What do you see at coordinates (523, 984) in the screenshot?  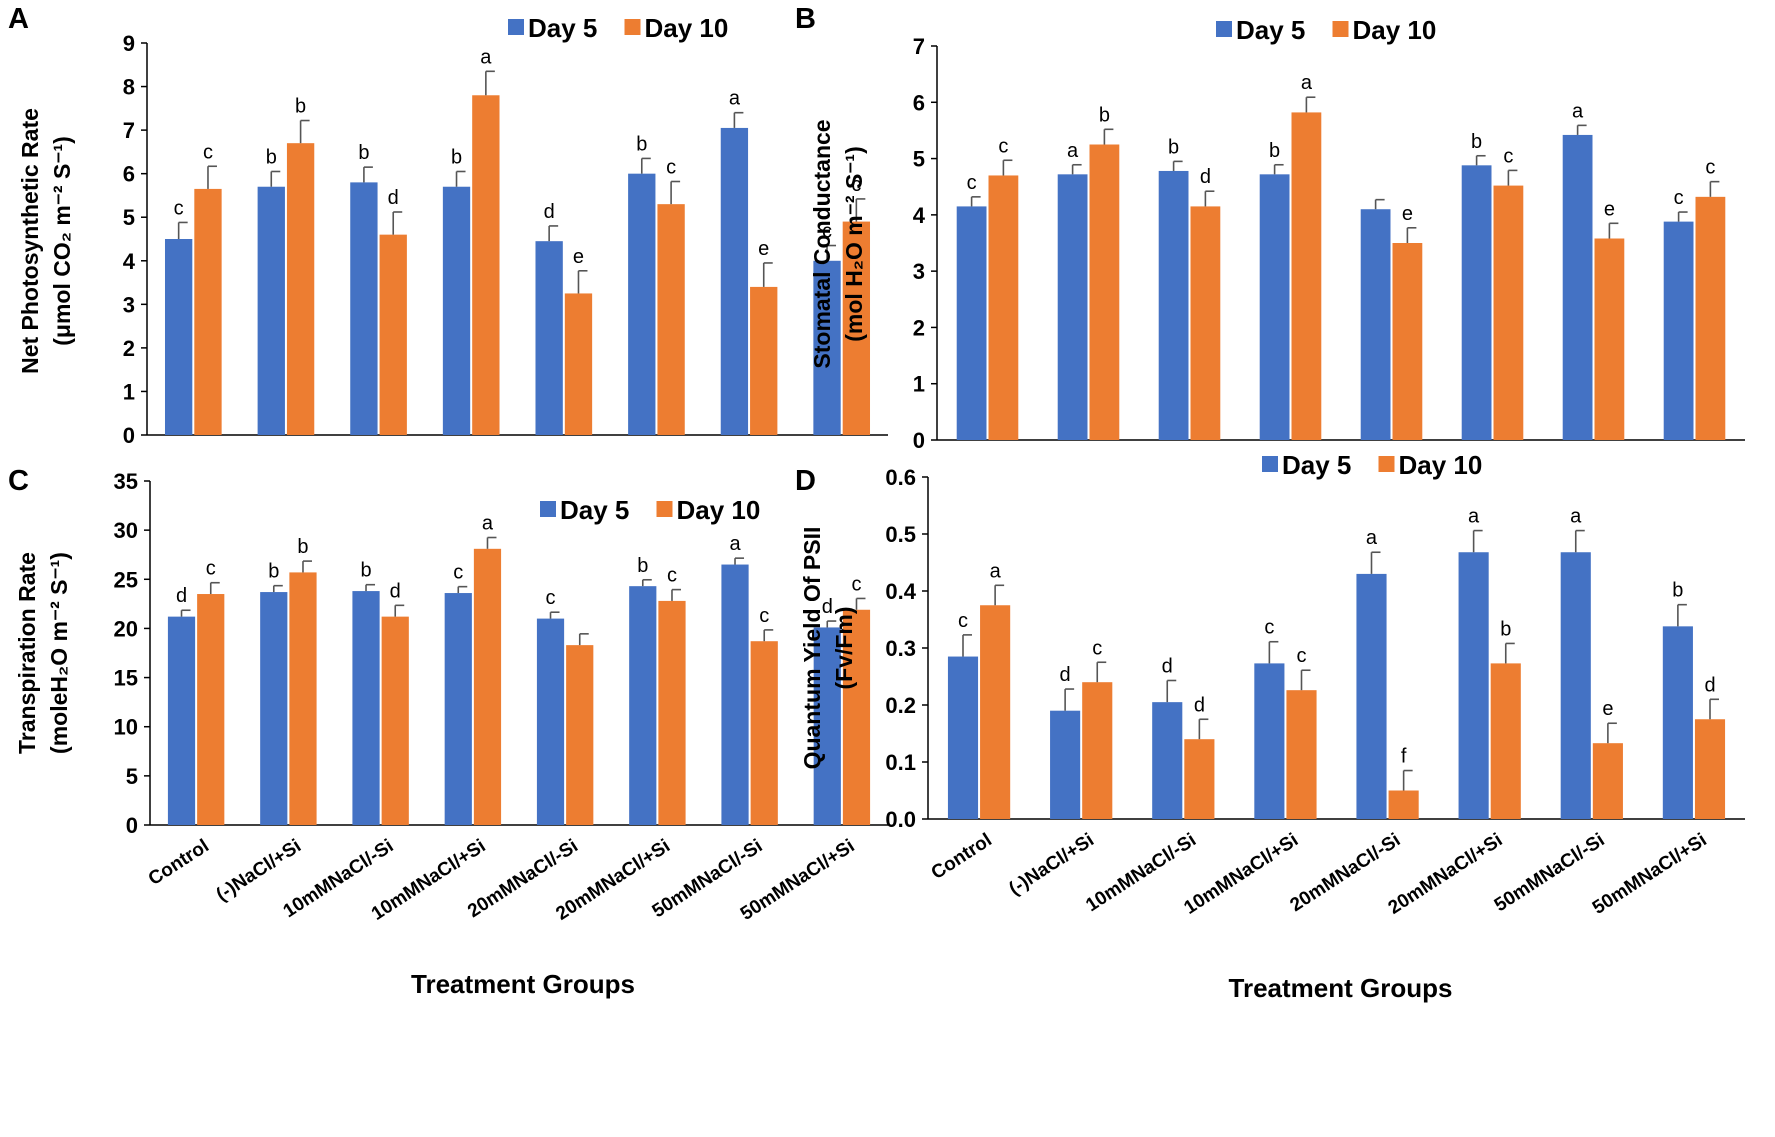 I see `x-axis-title: Treatment Groups` at bounding box center [523, 984].